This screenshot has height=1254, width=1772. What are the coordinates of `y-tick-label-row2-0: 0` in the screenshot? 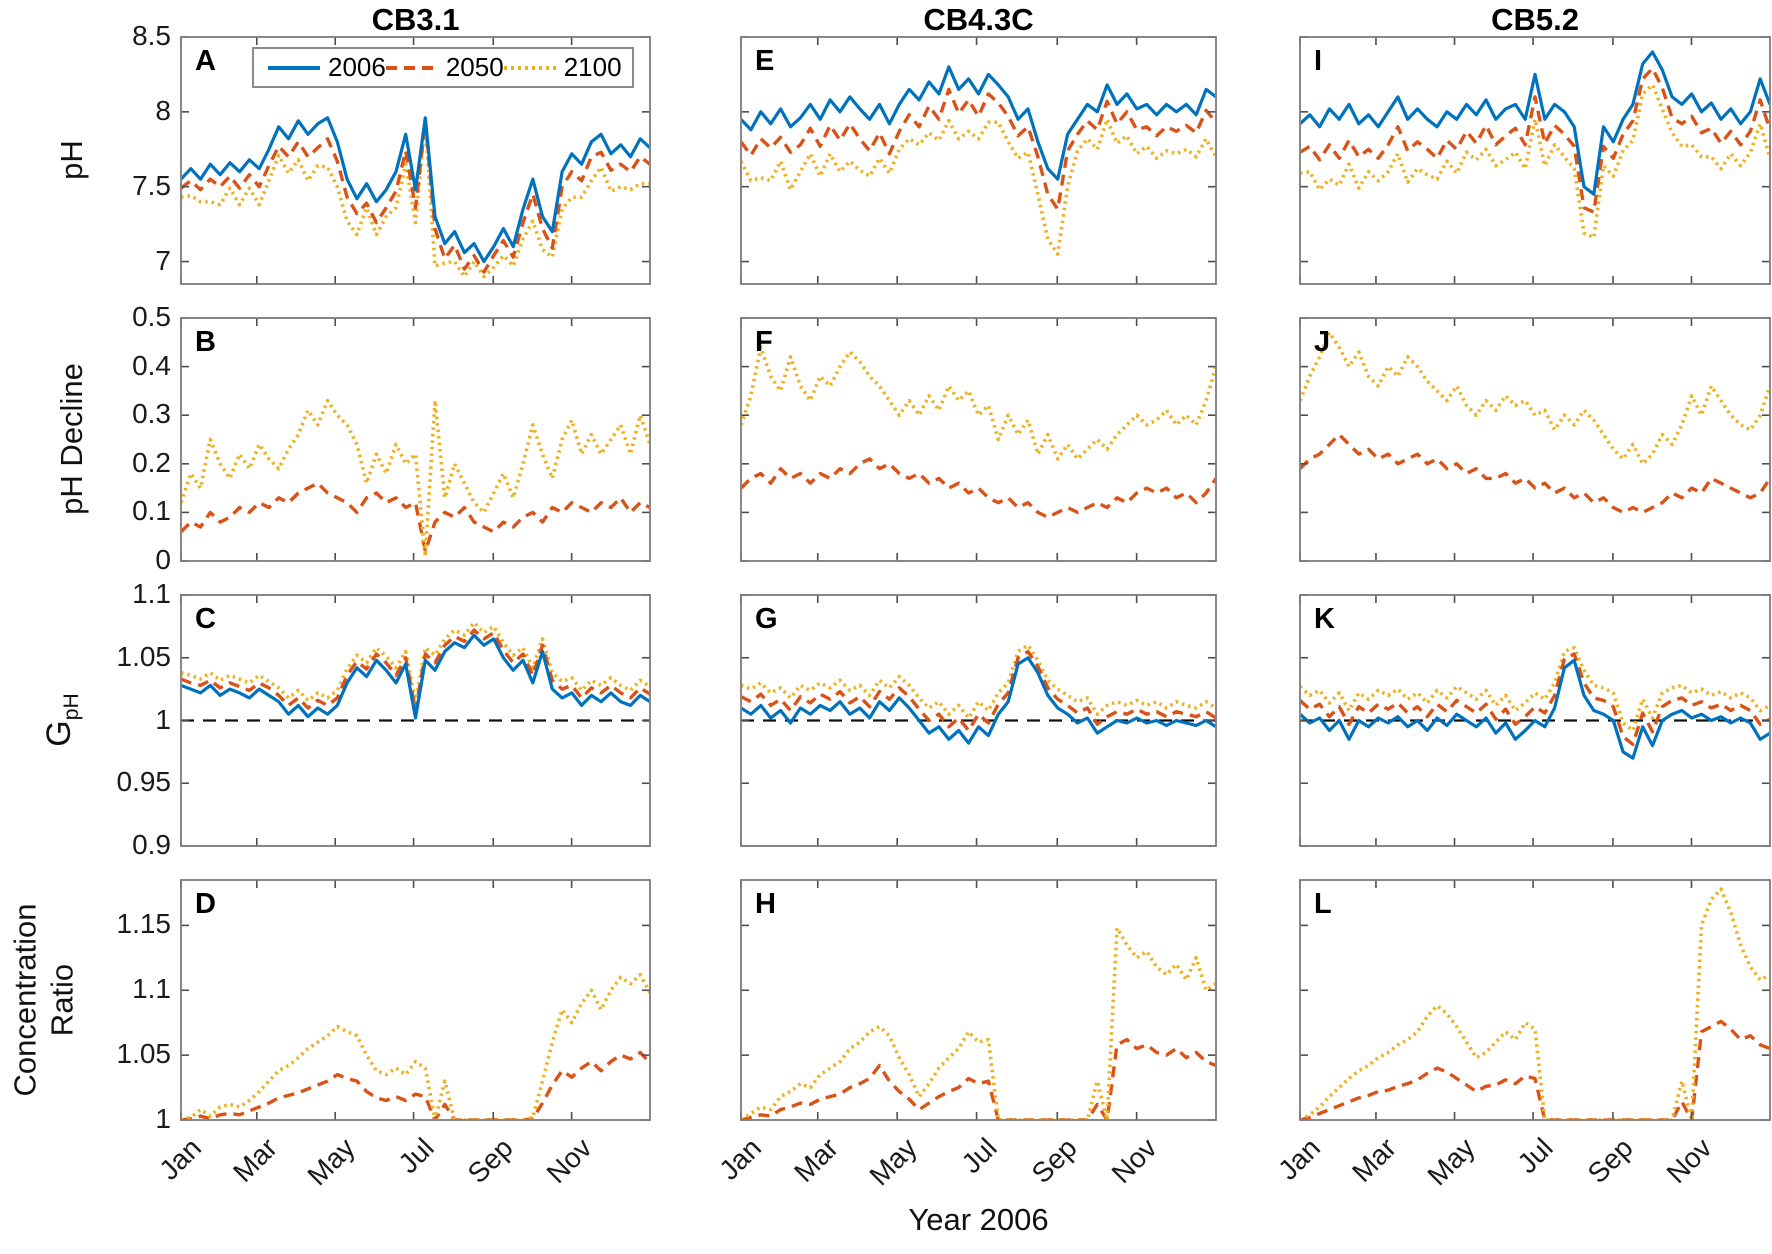 It's located at (163, 559).